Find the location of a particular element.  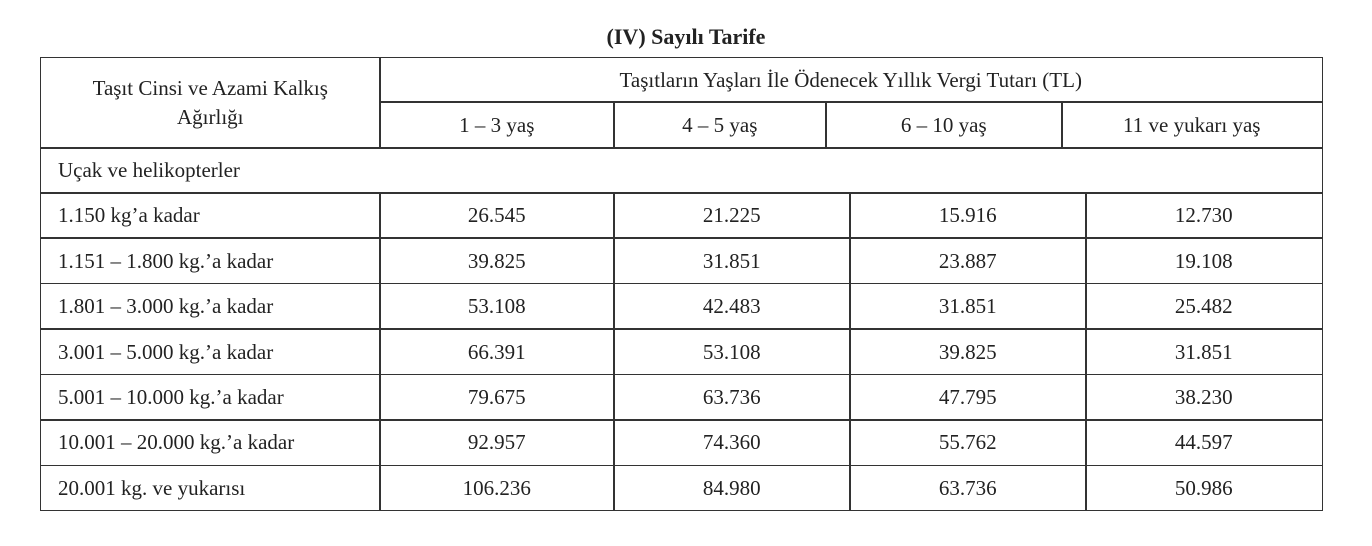

value-cell: 15.916 is located at coordinates (968, 215).